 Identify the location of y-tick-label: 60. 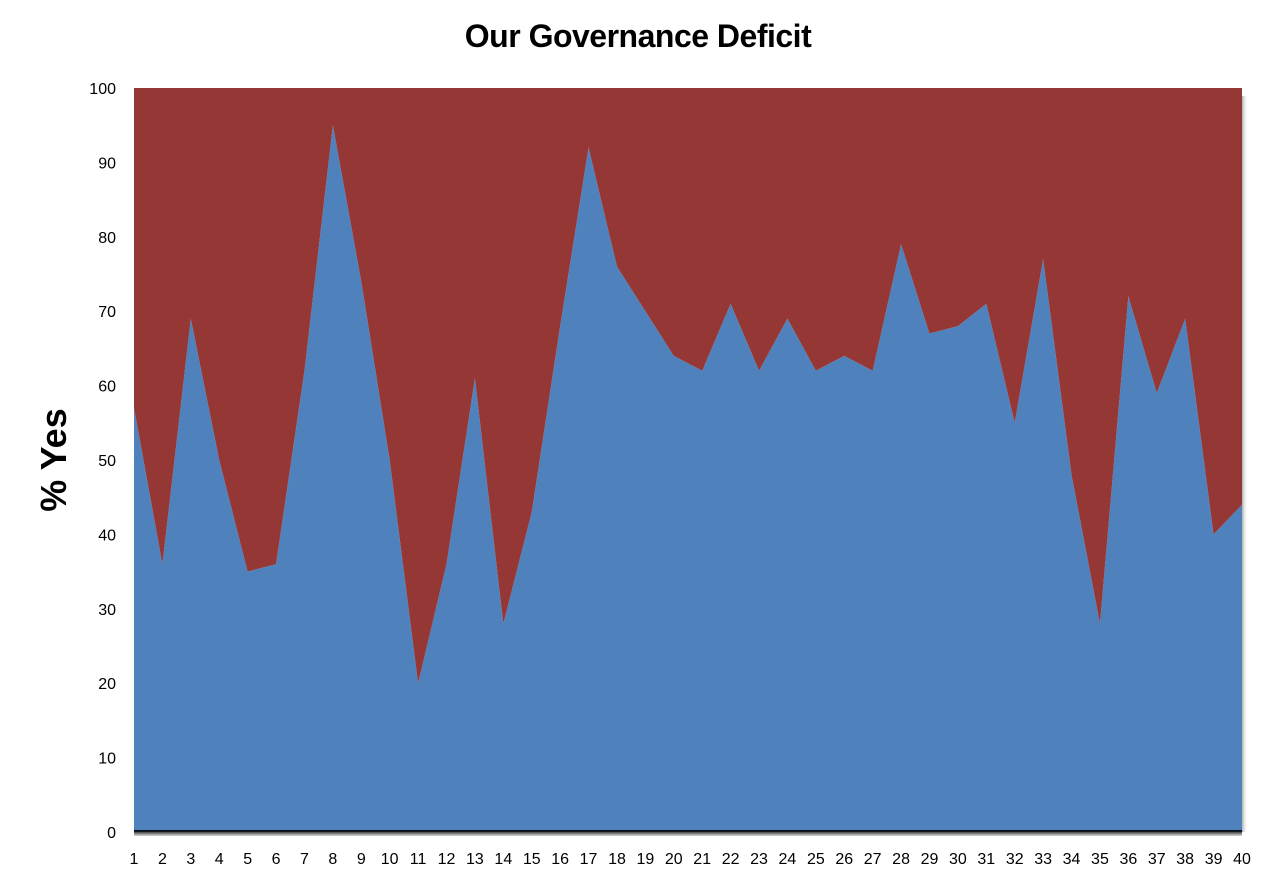
(107, 387).